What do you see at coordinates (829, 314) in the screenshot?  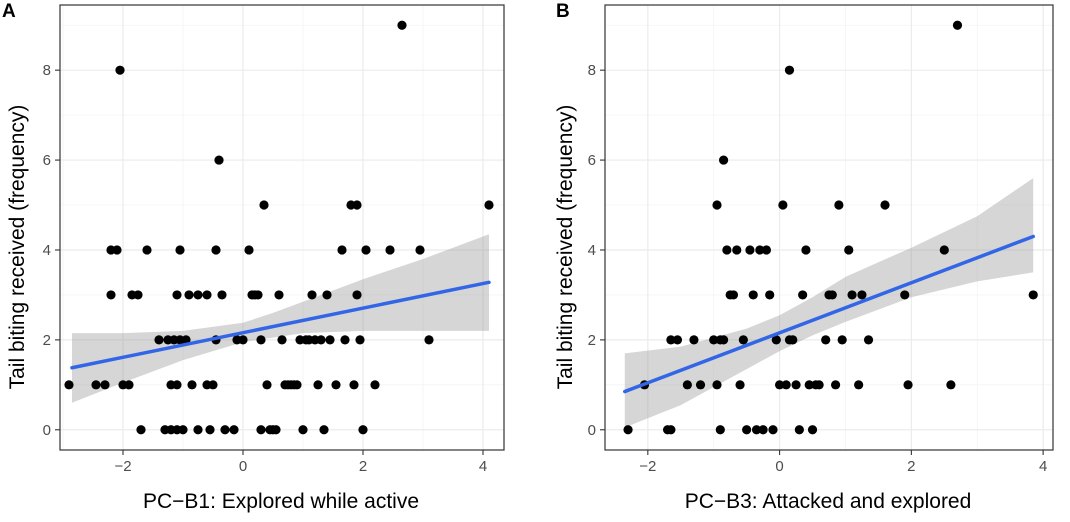 I see `panel-b-regression-line` at bounding box center [829, 314].